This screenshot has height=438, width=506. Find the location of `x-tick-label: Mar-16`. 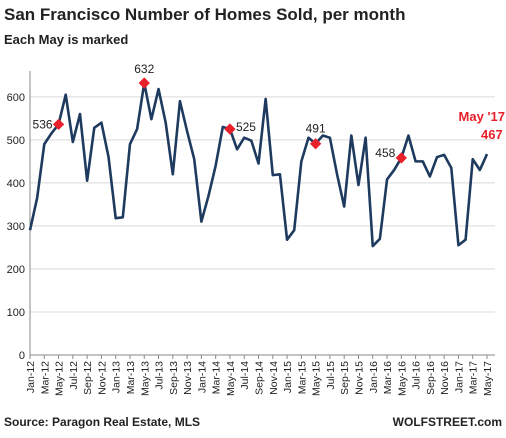

x-tick-label: Mar-16 is located at coordinates (388, 377).